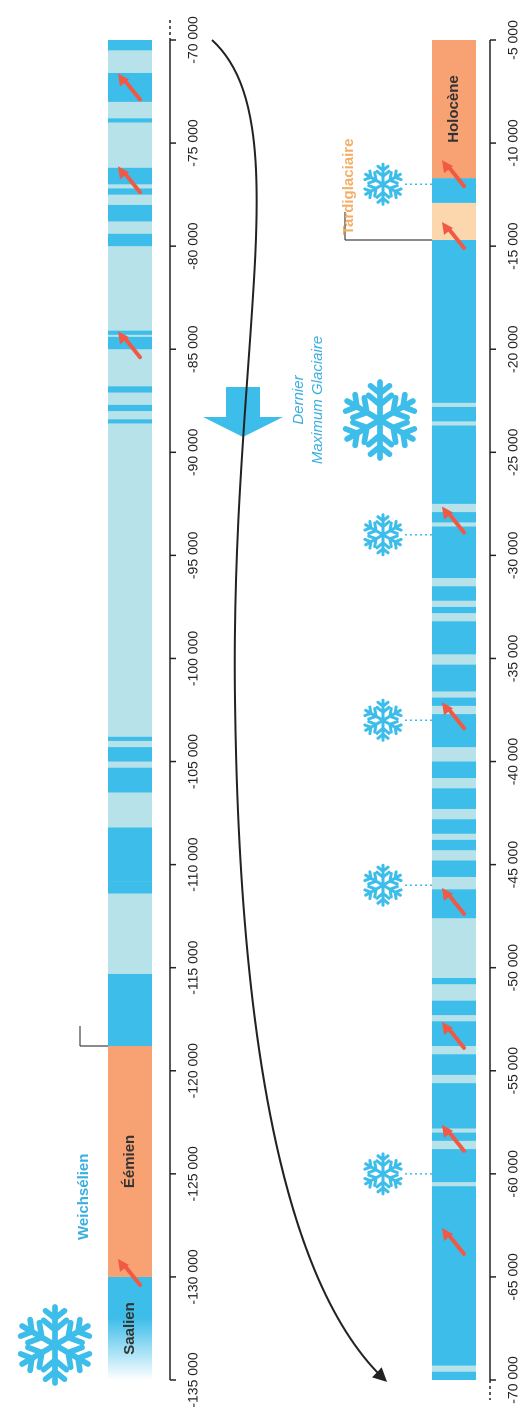  Describe the element at coordinates (243, 412) in the screenshot. I see `big-blue-arrow-icon` at that location.